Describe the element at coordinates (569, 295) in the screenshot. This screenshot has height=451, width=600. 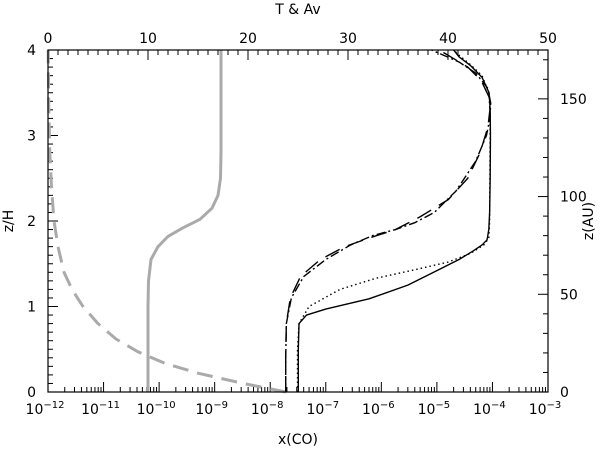
I see `y2-tick-label: 50` at that location.